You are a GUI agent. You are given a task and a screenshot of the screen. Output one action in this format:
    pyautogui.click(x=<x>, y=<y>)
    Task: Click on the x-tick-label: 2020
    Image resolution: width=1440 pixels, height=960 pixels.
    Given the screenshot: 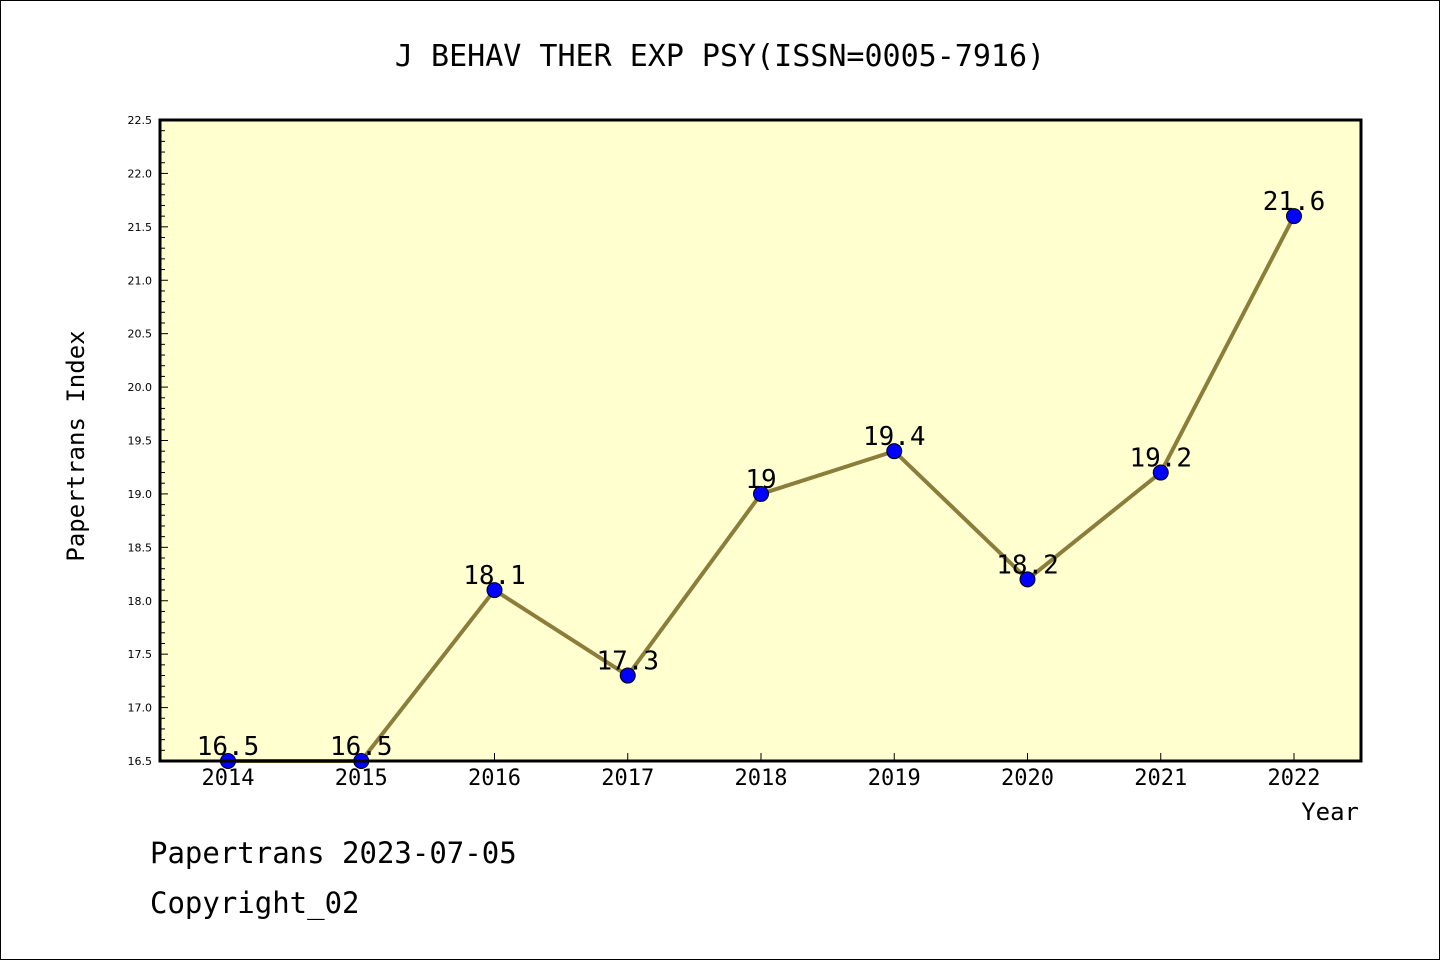 What is the action you would take?
    pyautogui.click(x=1027, y=778)
    